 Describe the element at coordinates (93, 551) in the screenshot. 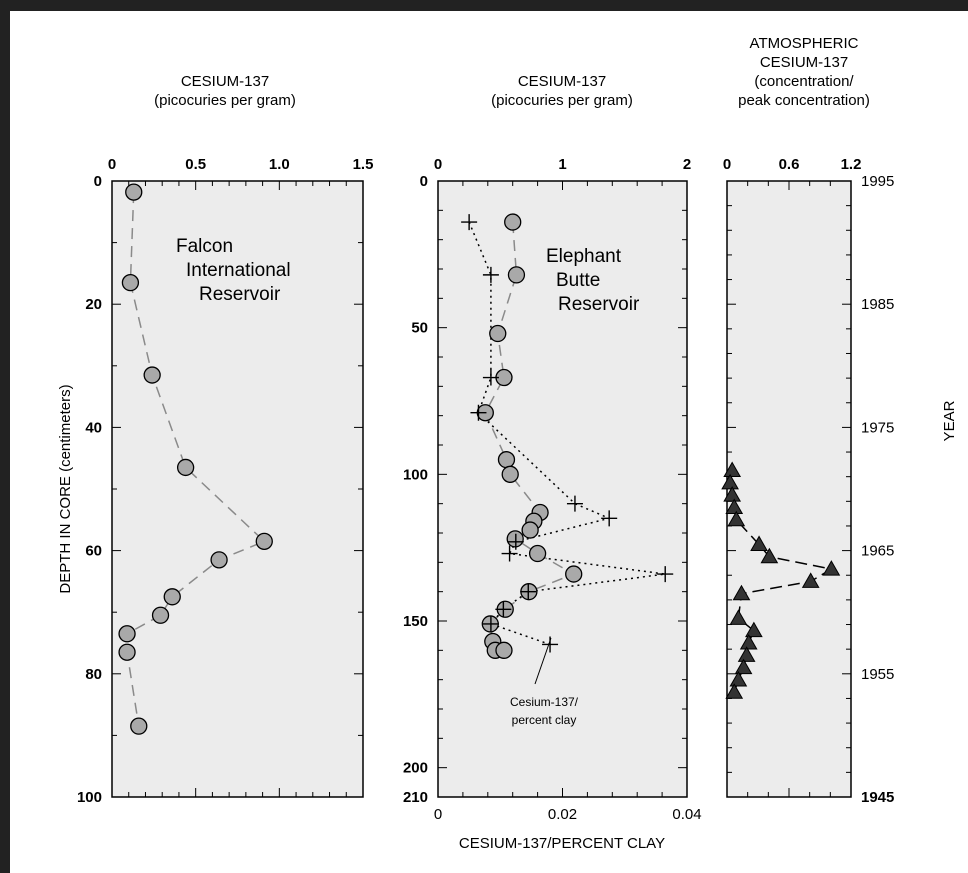

I see `p1-y-tick-label: 60` at that location.